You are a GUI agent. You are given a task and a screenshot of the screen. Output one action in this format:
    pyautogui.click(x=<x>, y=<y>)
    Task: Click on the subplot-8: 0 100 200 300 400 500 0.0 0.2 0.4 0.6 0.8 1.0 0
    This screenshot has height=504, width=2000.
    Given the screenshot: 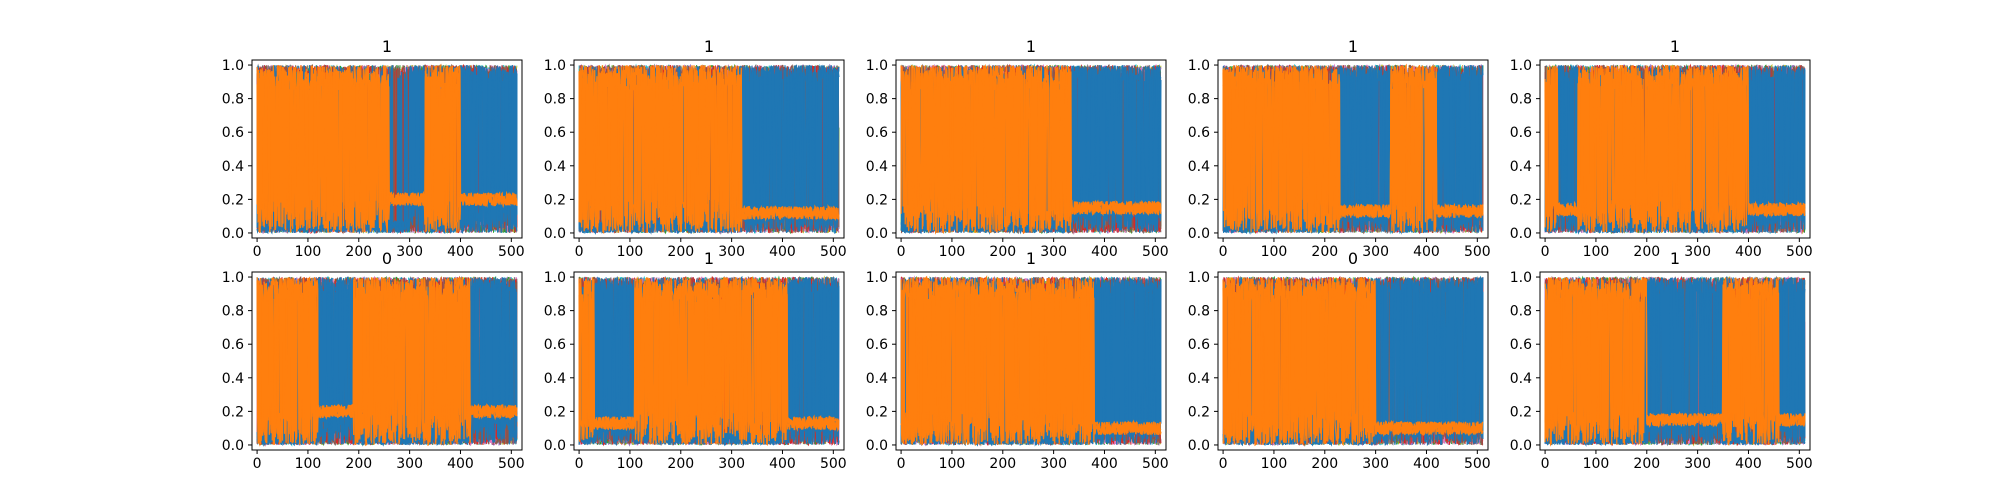 What is the action you would take?
    pyautogui.click(x=1339, y=360)
    